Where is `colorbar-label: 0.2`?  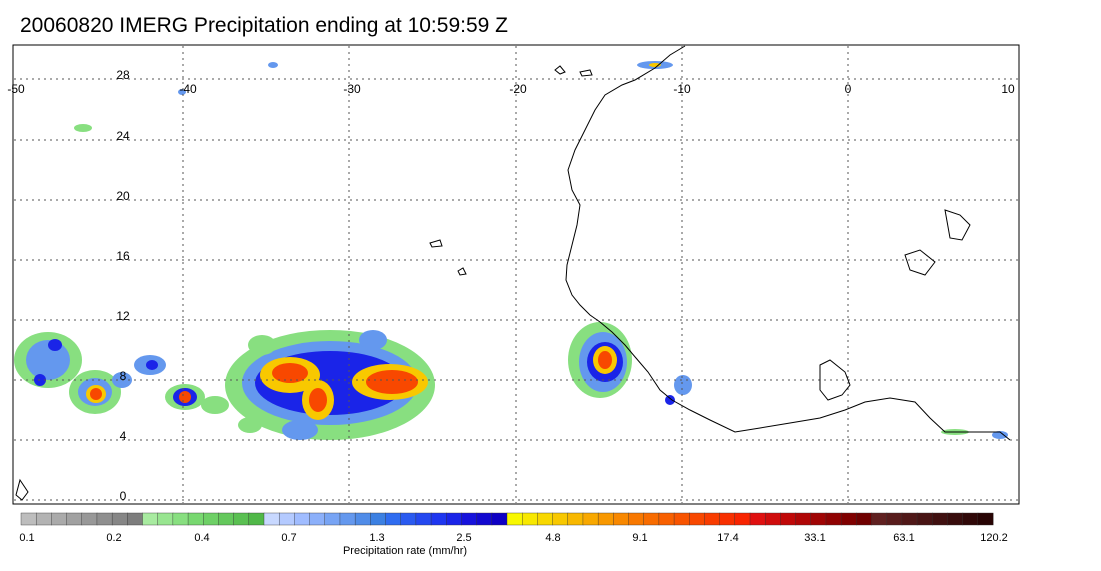 colorbar-label: 0.2 is located at coordinates (113, 538).